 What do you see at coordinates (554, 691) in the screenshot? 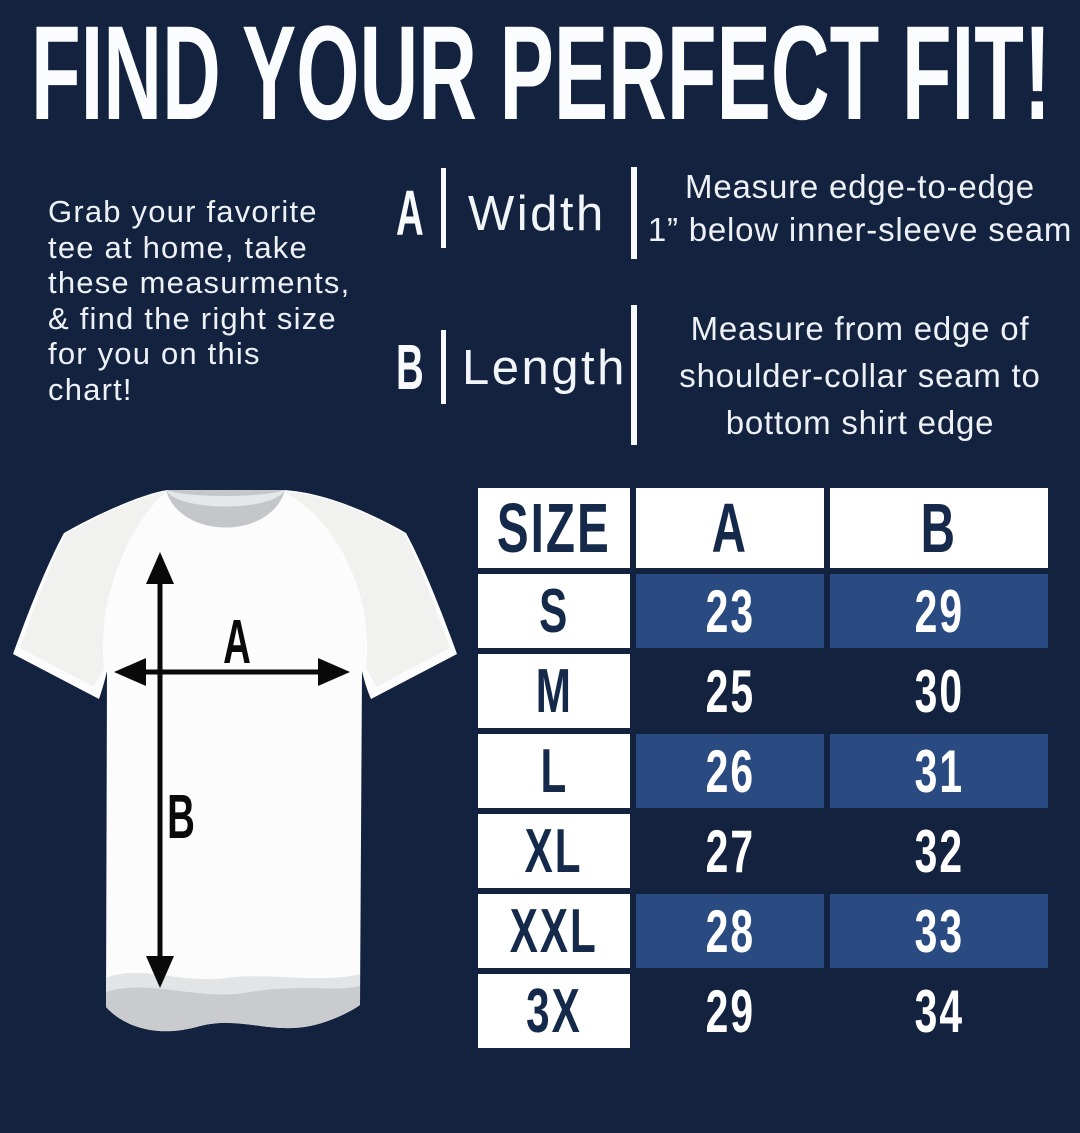
I see `table-row-m-size: M` at bounding box center [554, 691].